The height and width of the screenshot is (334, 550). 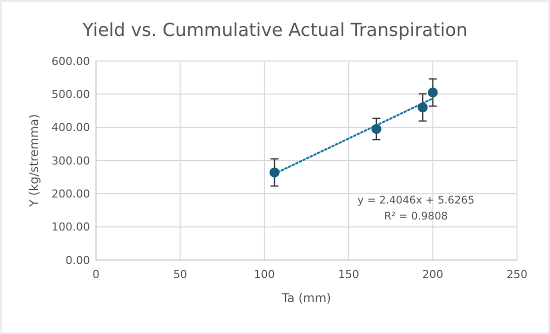 I want to click on y-tick-label: 300.00, so click(x=71, y=161).